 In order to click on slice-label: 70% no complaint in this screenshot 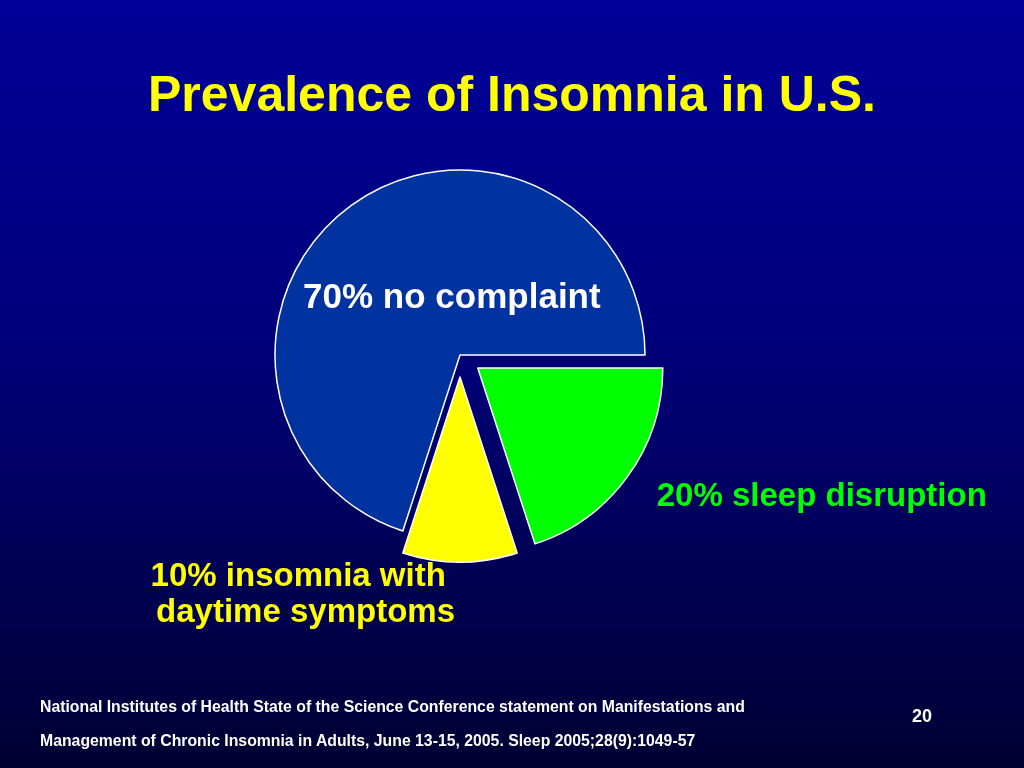, I will do `click(452, 296)`.